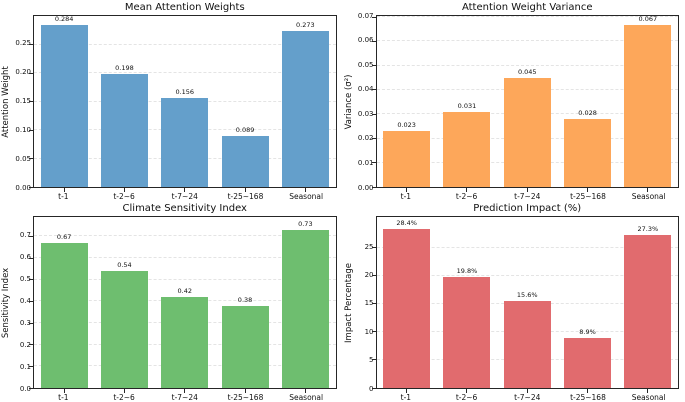 Image resolution: width=685 pixels, height=402 pixels. What do you see at coordinates (63, 196) in the screenshot?
I see `x-tick-label: t-1` at bounding box center [63, 196].